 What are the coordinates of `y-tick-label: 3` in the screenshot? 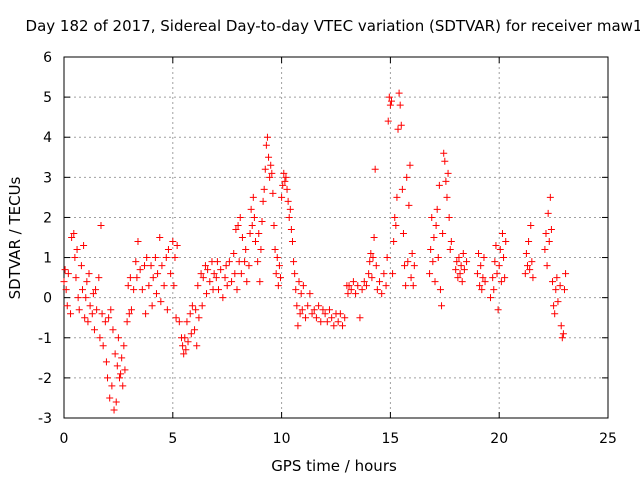 It's located at (47, 178).